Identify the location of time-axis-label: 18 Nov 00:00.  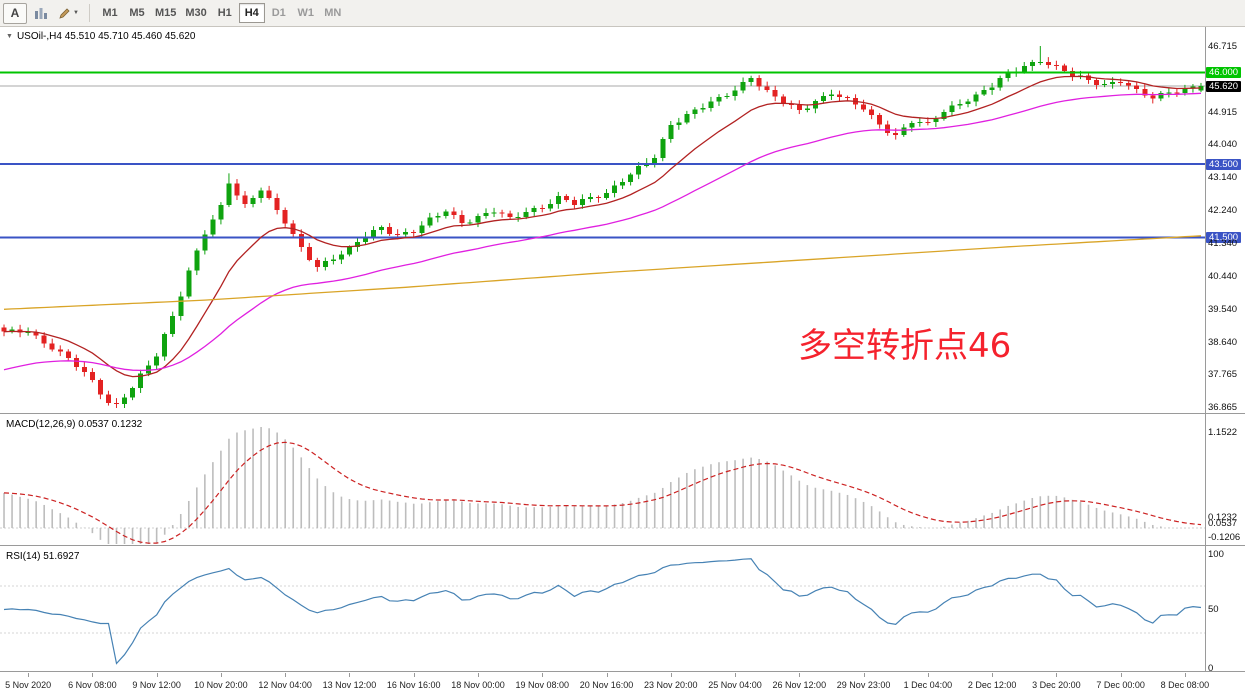
(478, 685).